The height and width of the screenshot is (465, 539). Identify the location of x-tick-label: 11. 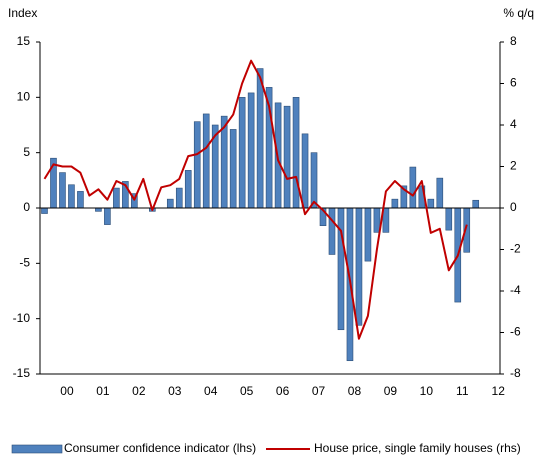
(462, 391).